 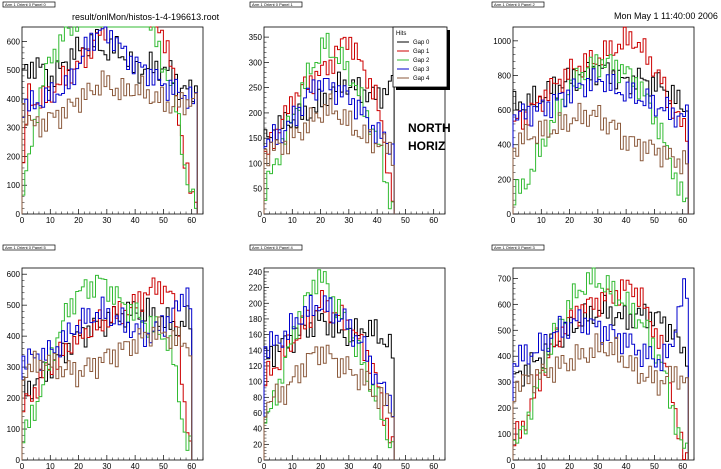 What do you see at coordinates (666, 16) in the screenshot?
I see `datetime-label: Mon May 1 11:40:00 2006` at bounding box center [666, 16].